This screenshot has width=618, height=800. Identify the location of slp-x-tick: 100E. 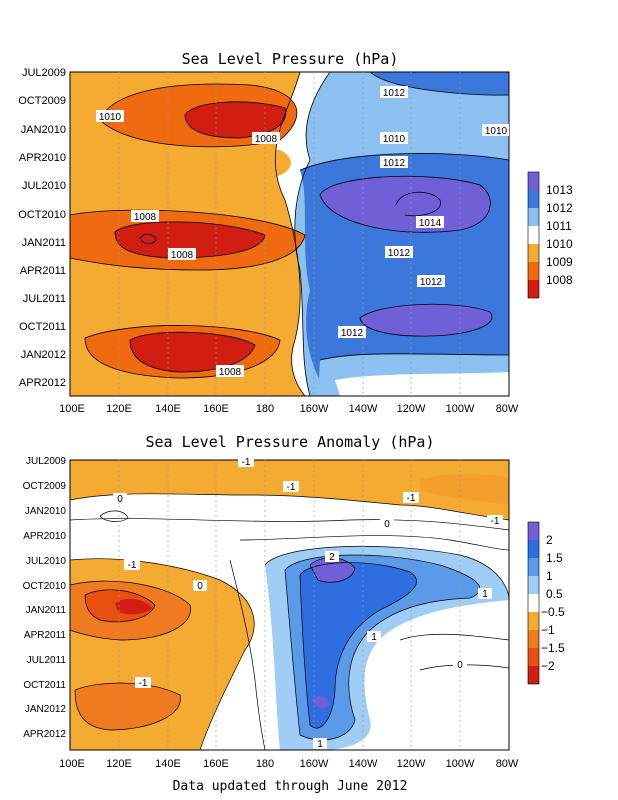
(72, 409).